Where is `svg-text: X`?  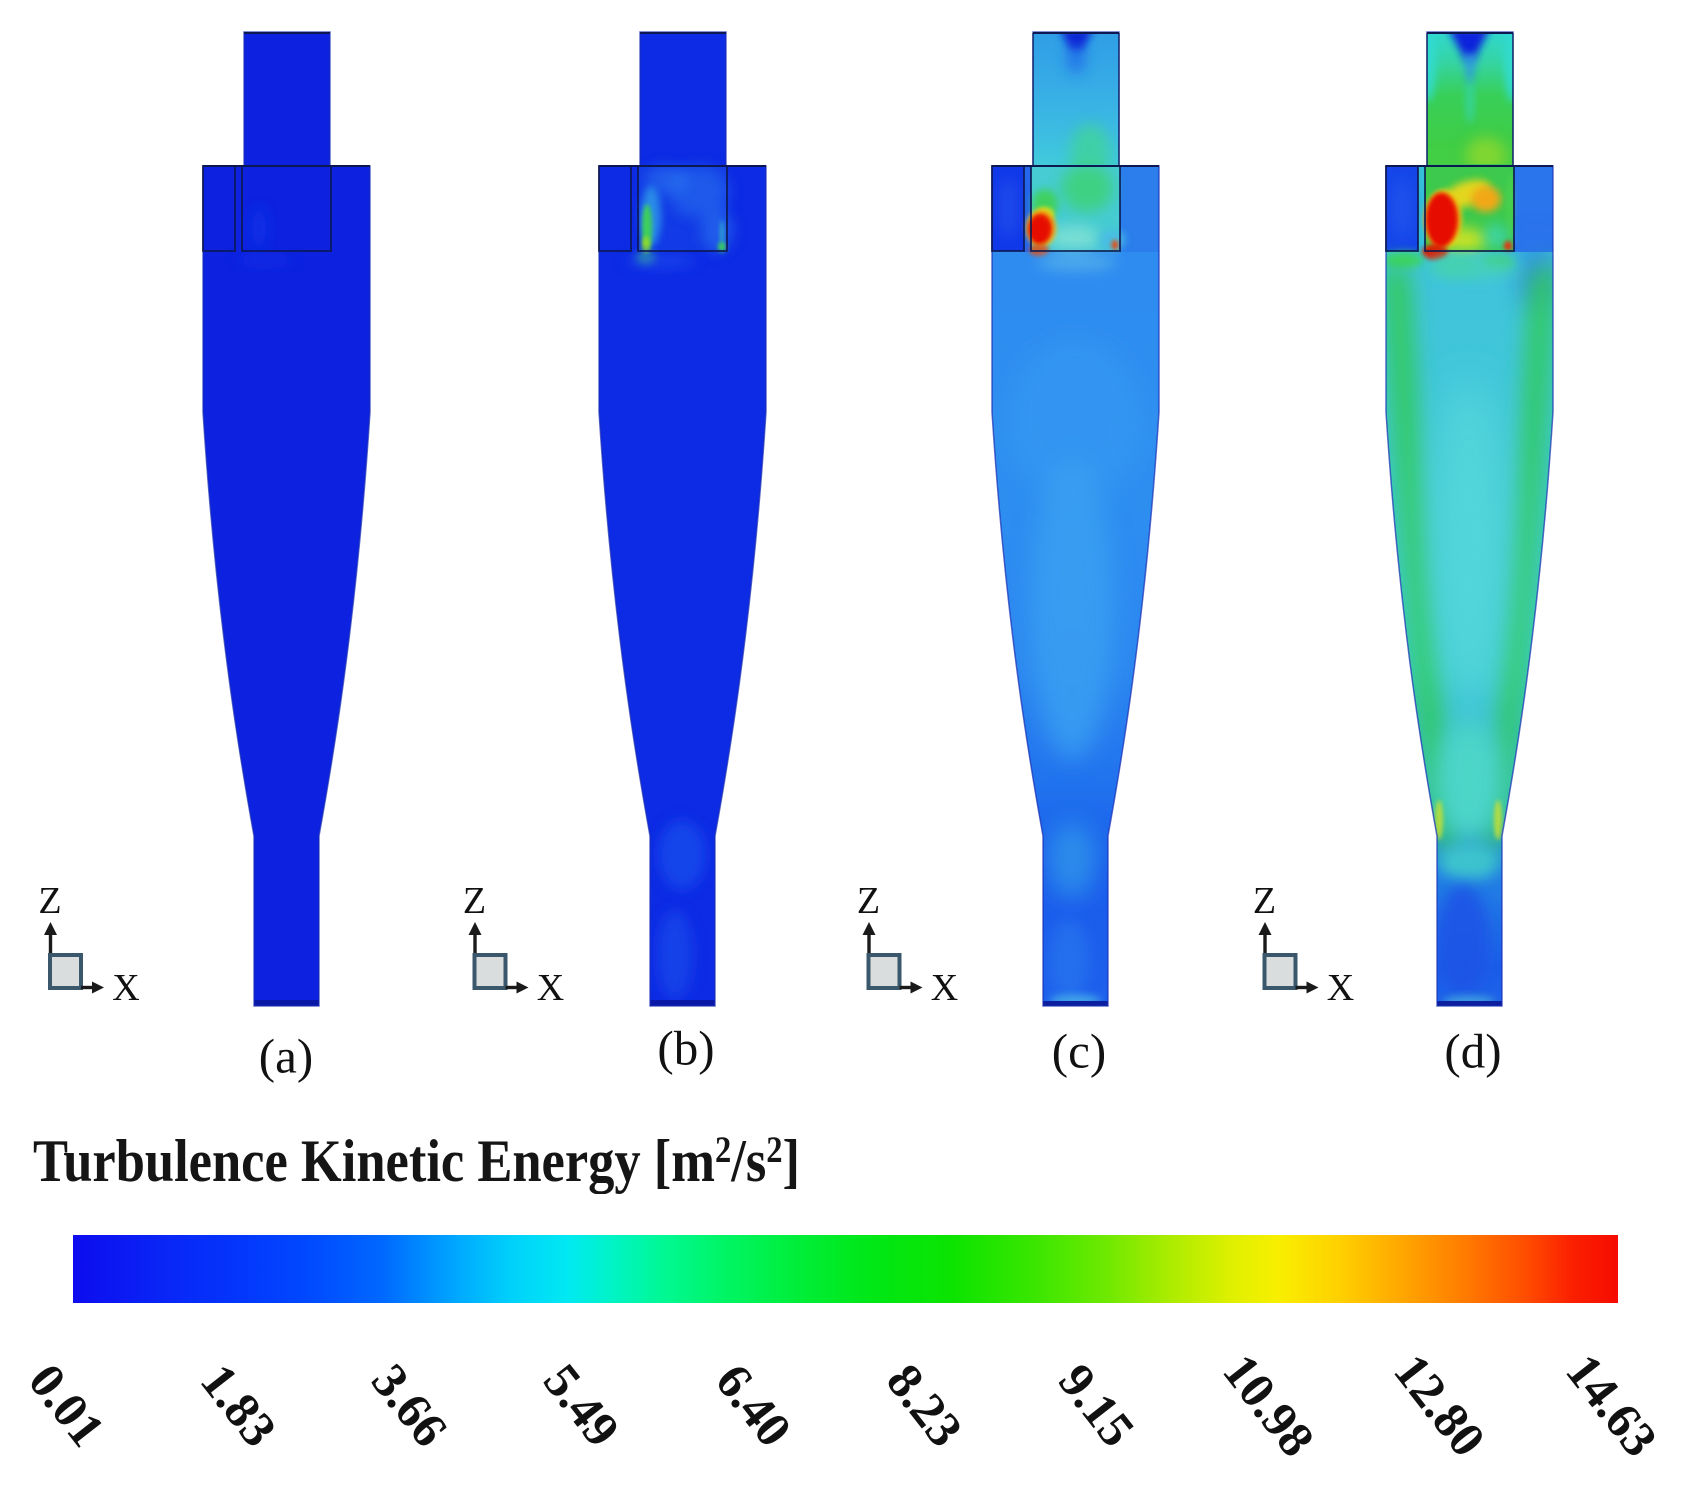 svg-text: X is located at coordinates (125, 988).